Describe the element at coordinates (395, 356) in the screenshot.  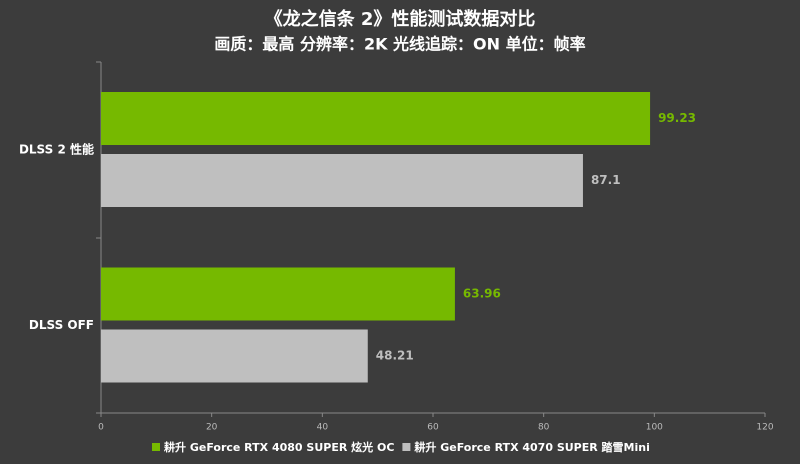
I see `value-label: 48.21` at that location.